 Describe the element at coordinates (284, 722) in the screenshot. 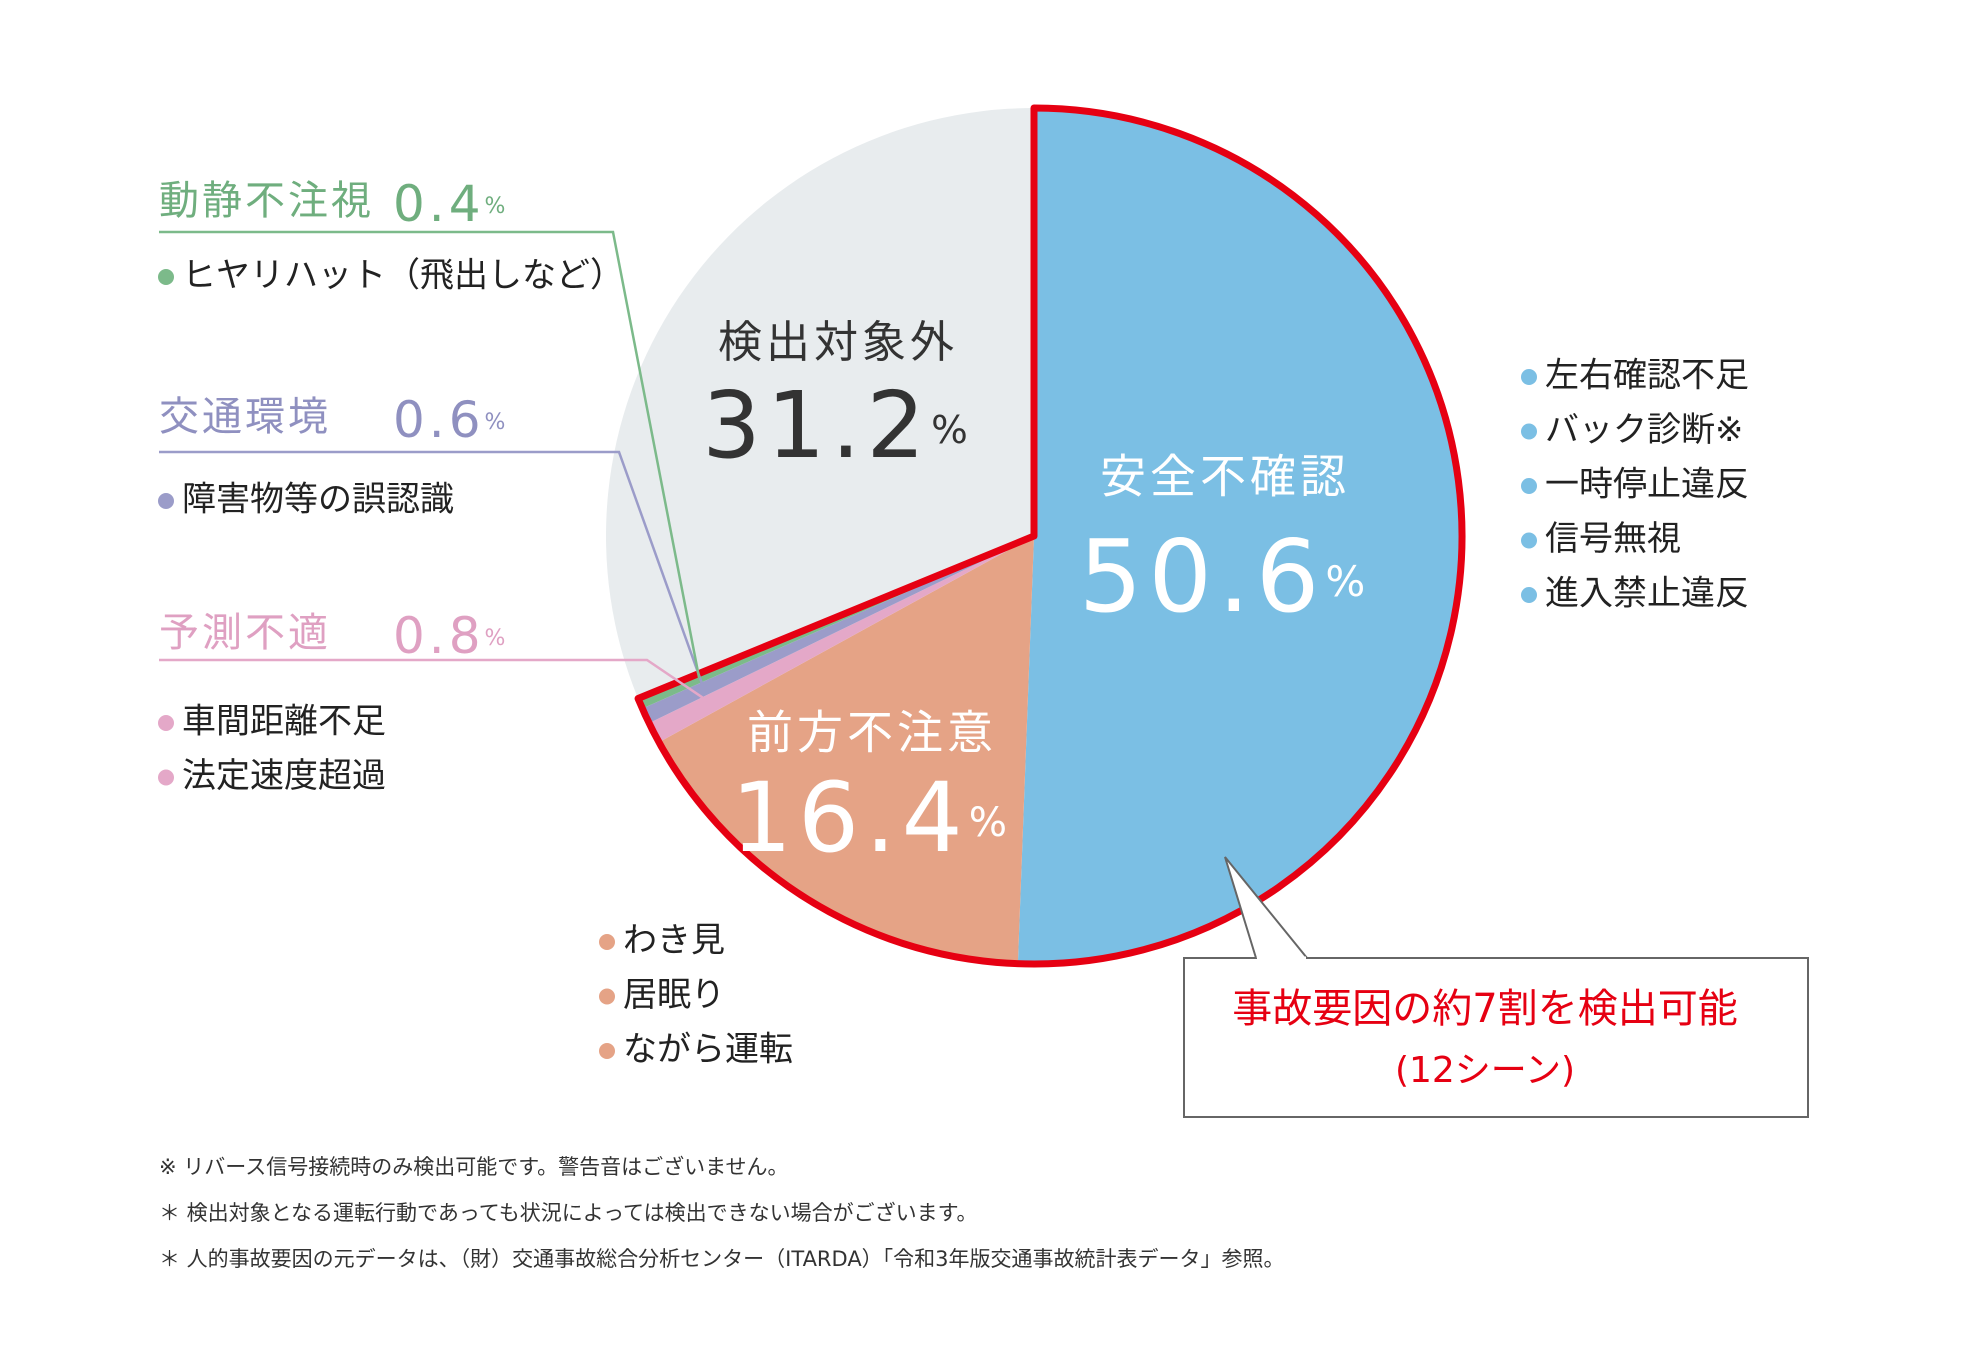

I see `item-label: 車間距離不足` at that location.